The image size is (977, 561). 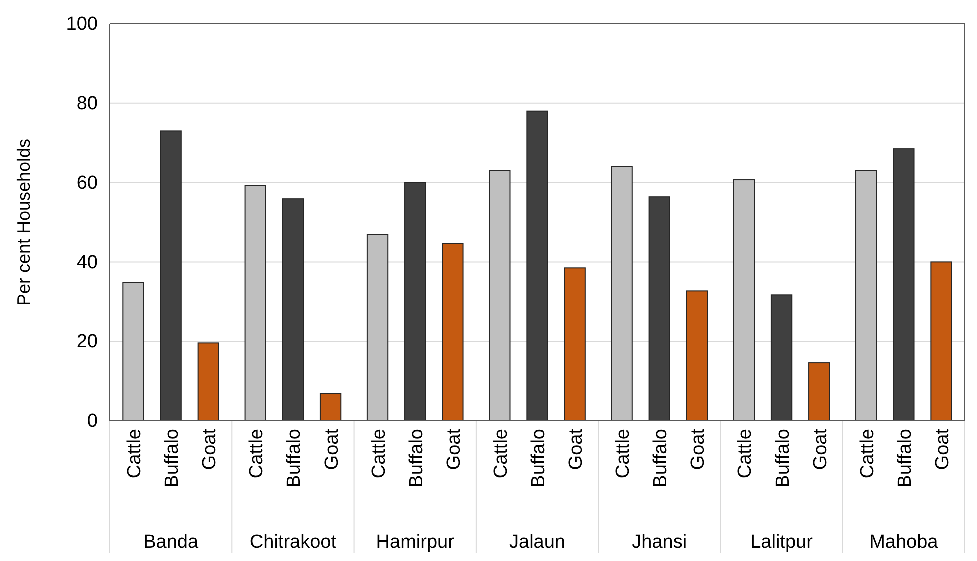 What do you see at coordinates (171, 542) in the screenshot?
I see `x-tick-label: Banda` at bounding box center [171, 542].